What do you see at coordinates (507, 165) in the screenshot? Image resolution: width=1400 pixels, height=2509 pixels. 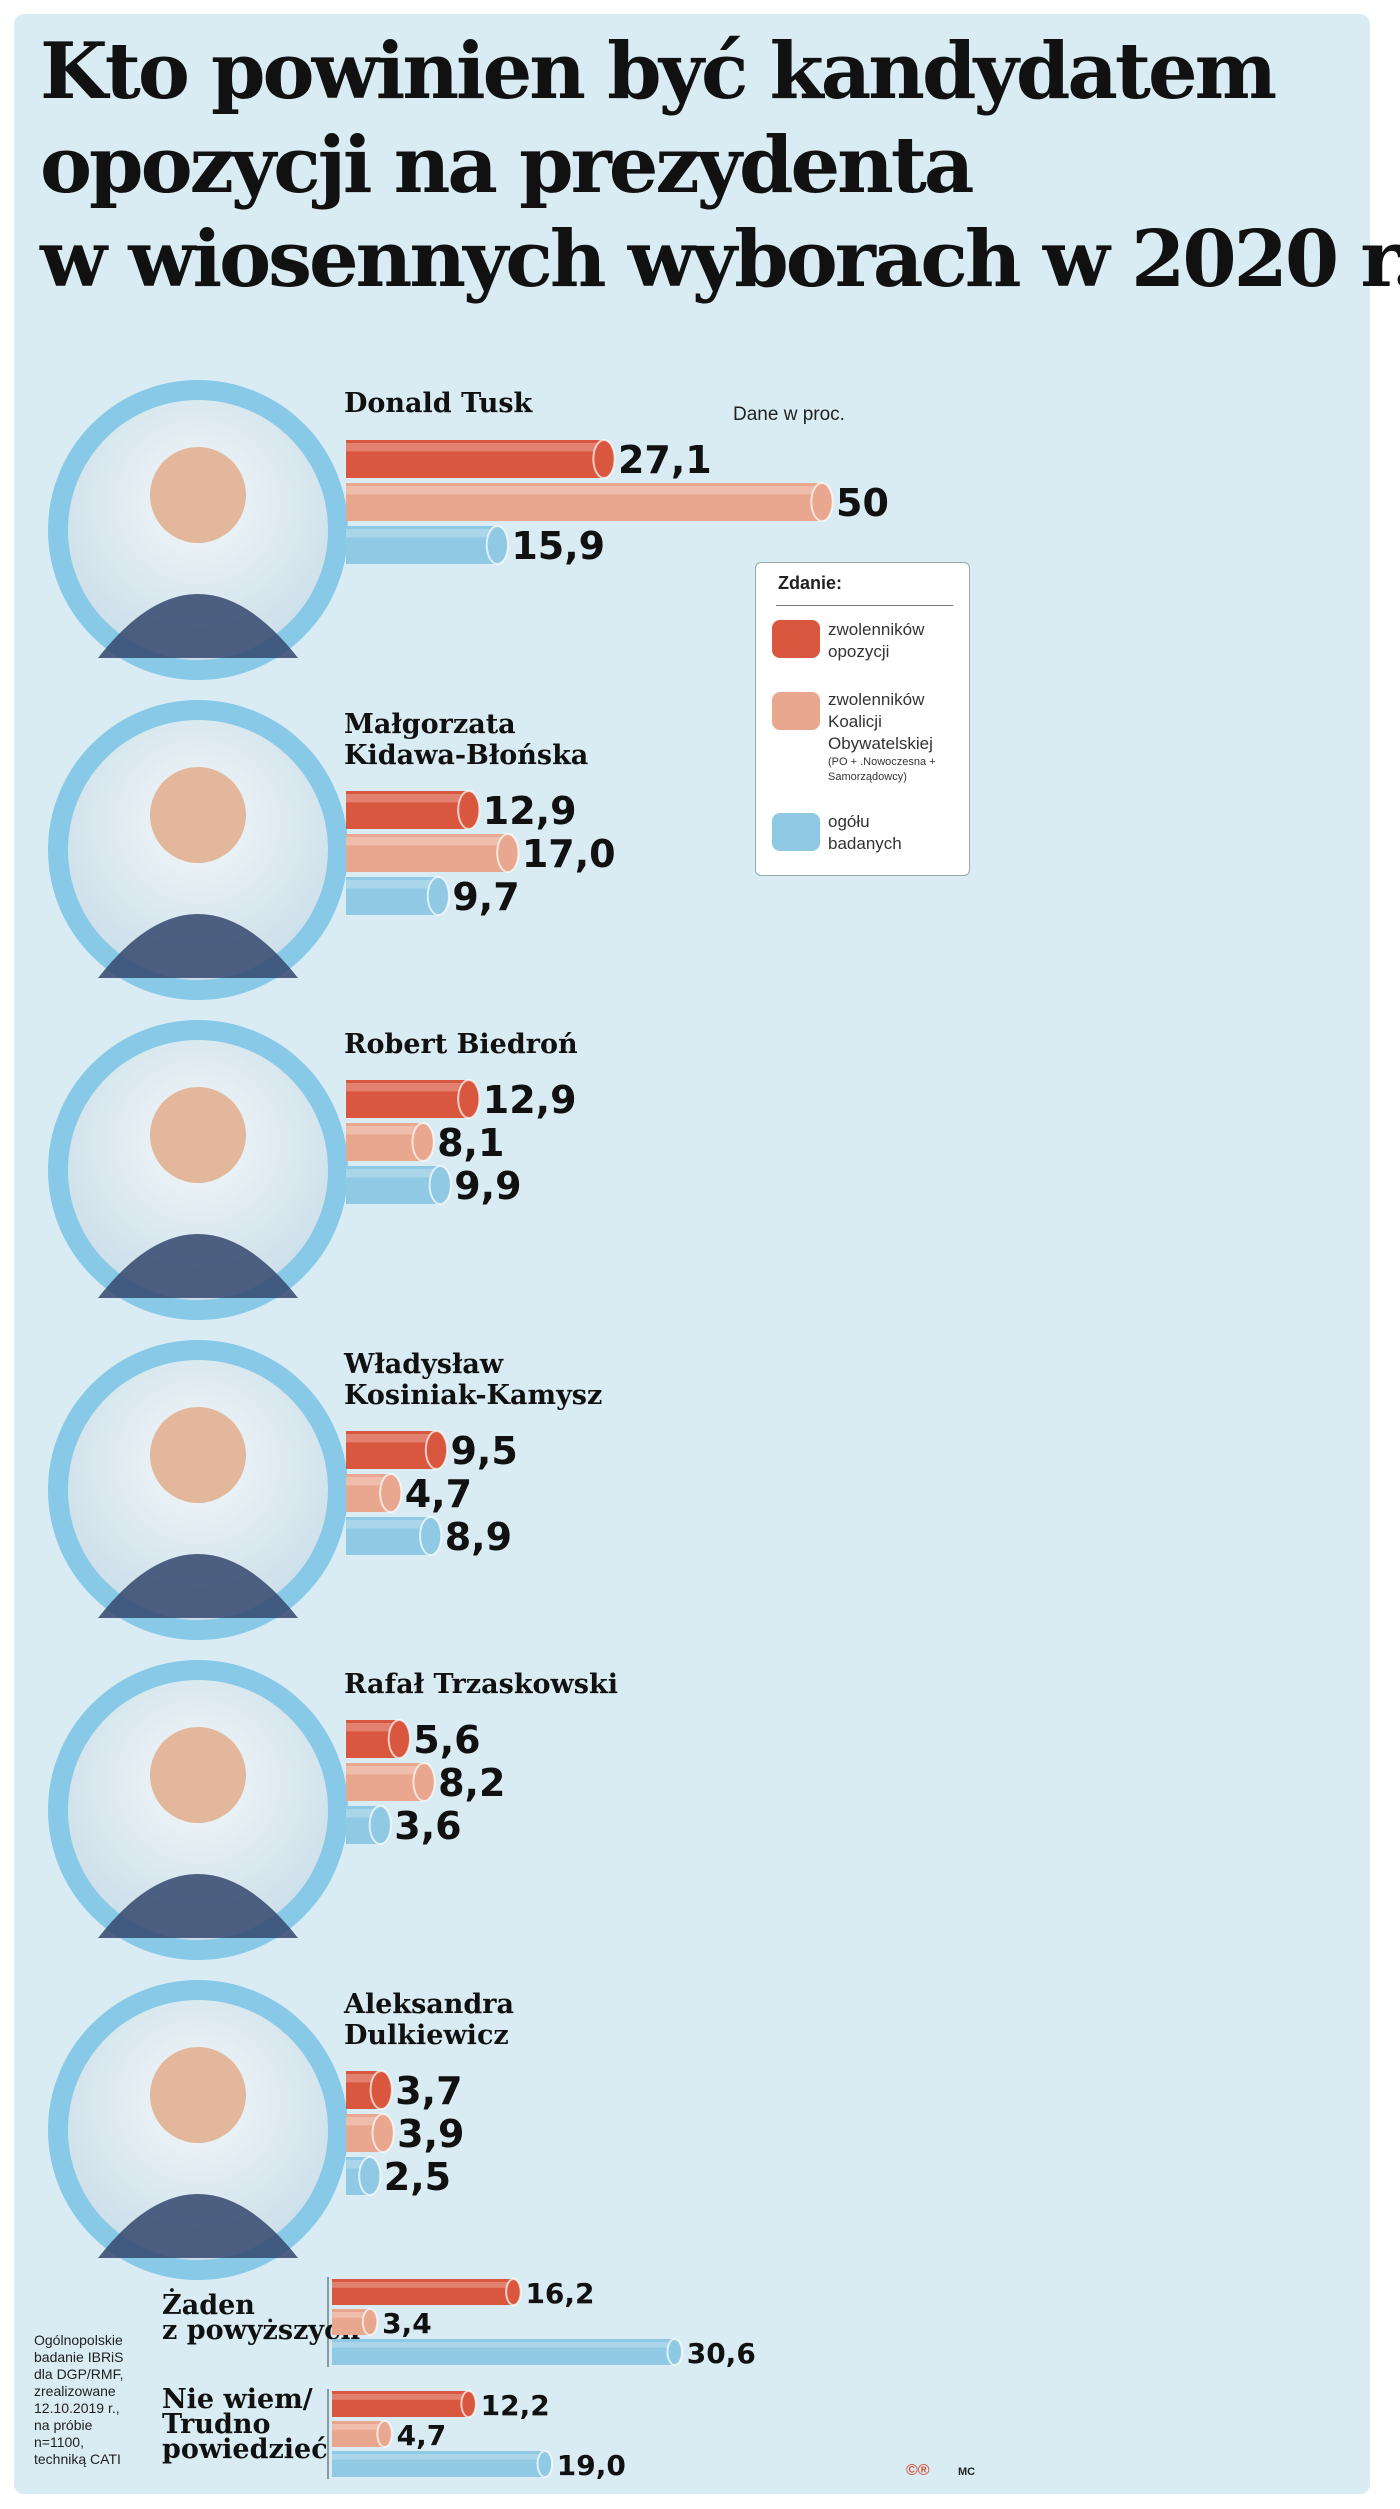 I see `title-line: opozycji na prezydenta` at bounding box center [507, 165].